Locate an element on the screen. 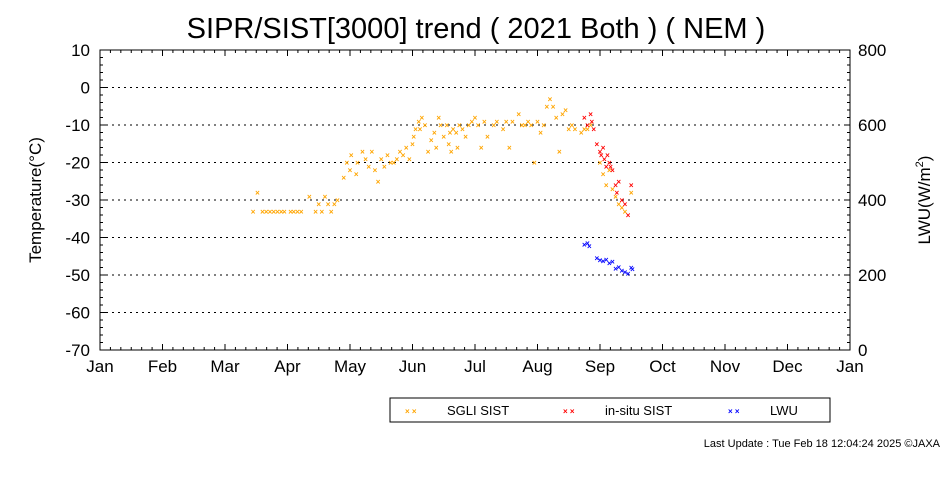 Image resolution: width=950 pixels, height=480 pixels. y2-tick-label: 200 is located at coordinates (872, 275).